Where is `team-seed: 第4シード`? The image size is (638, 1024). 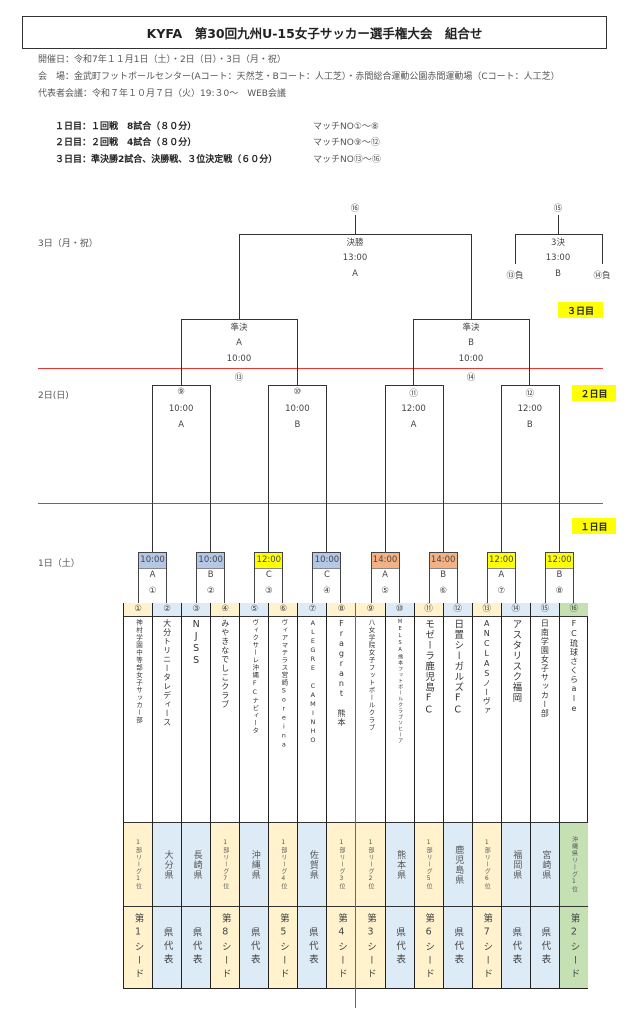
team-seed: 第4シード is located at coordinates (341, 947).